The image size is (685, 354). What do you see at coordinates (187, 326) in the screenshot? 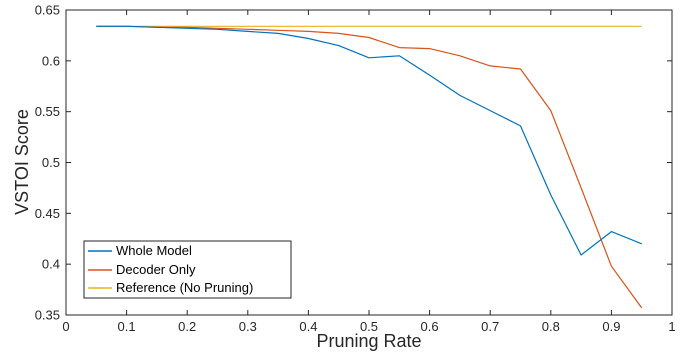
I see `x-tick-label: 0.2` at bounding box center [187, 326].